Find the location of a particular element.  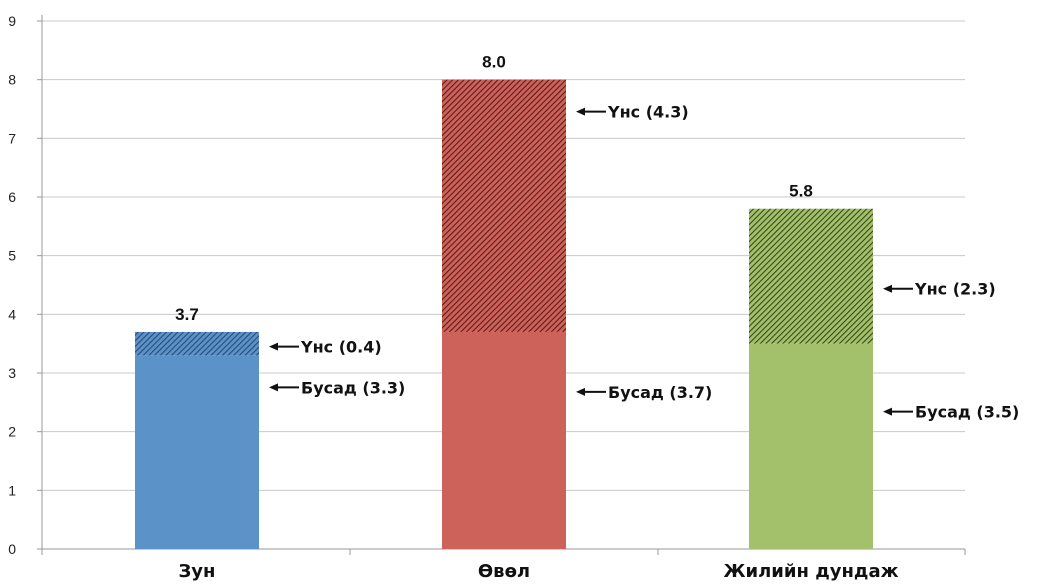

annotation-label: Бусад (3.5) is located at coordinates (967, 412).